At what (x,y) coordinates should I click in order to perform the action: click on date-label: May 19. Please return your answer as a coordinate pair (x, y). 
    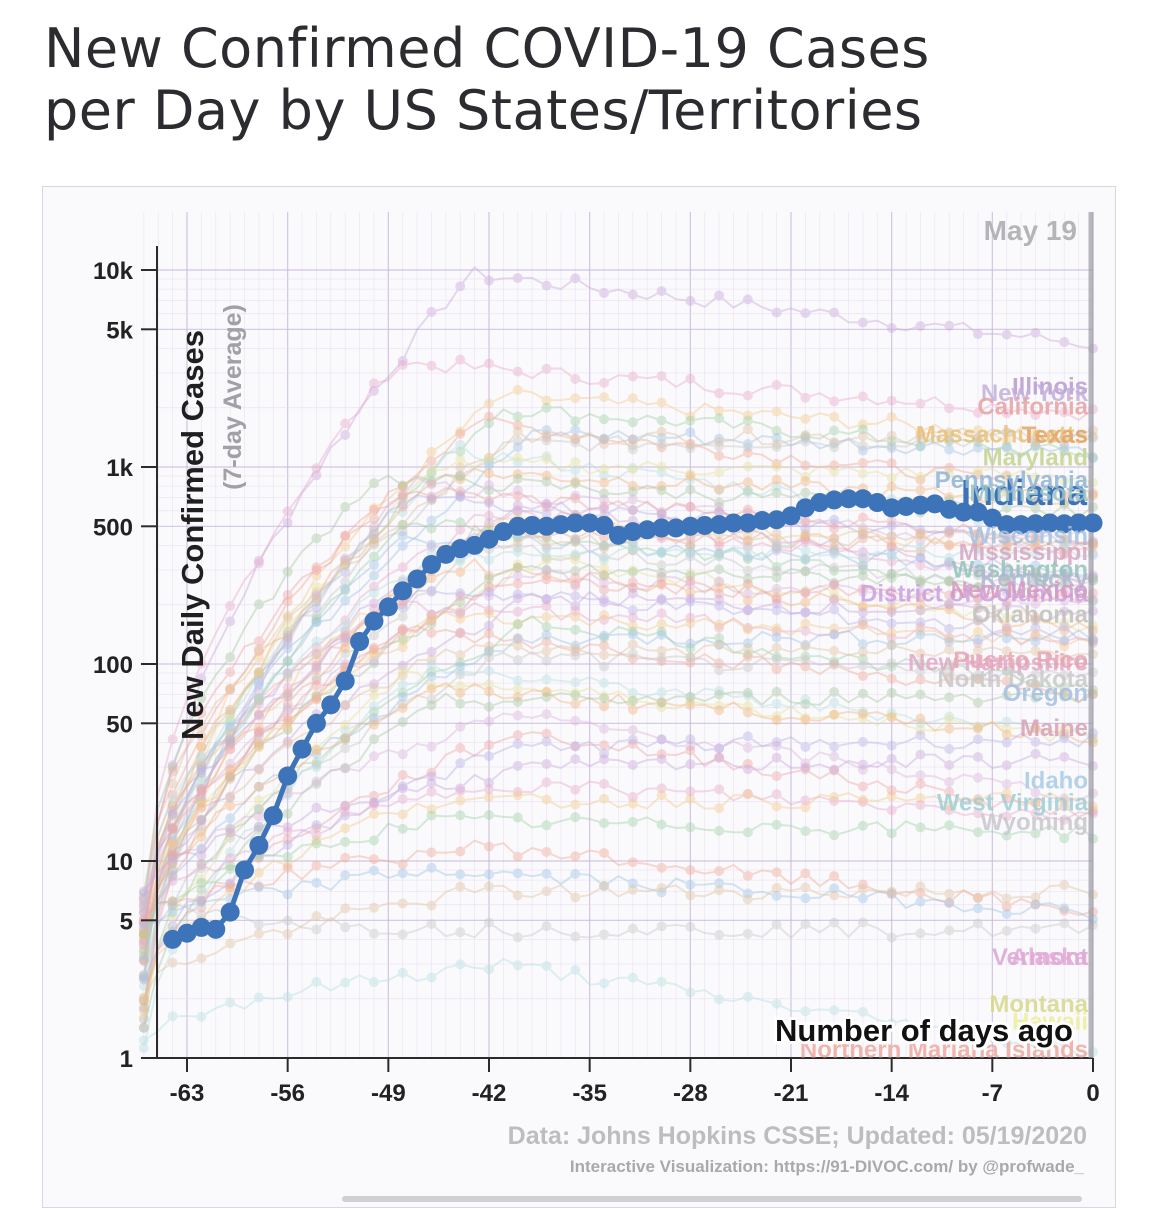
    Looking at the image, I should click on (1030, 230).